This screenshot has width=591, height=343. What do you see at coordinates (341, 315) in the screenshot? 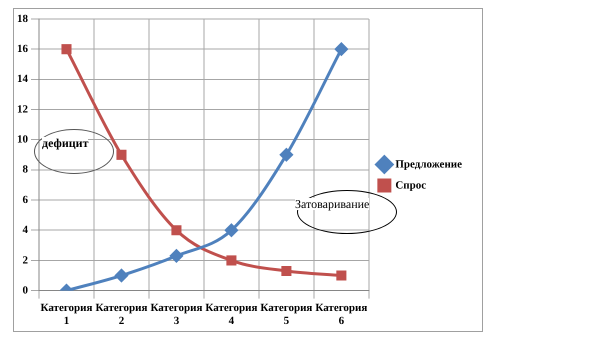
I see `x-tick-label: Категория 6` at bounding box center [341, 315].